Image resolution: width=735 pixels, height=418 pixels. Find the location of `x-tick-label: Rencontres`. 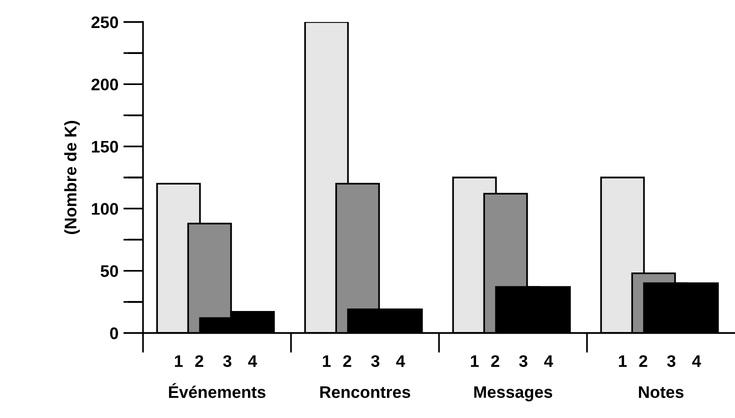

x-tick-label: Rencontres is located at coordinates (365, 392).